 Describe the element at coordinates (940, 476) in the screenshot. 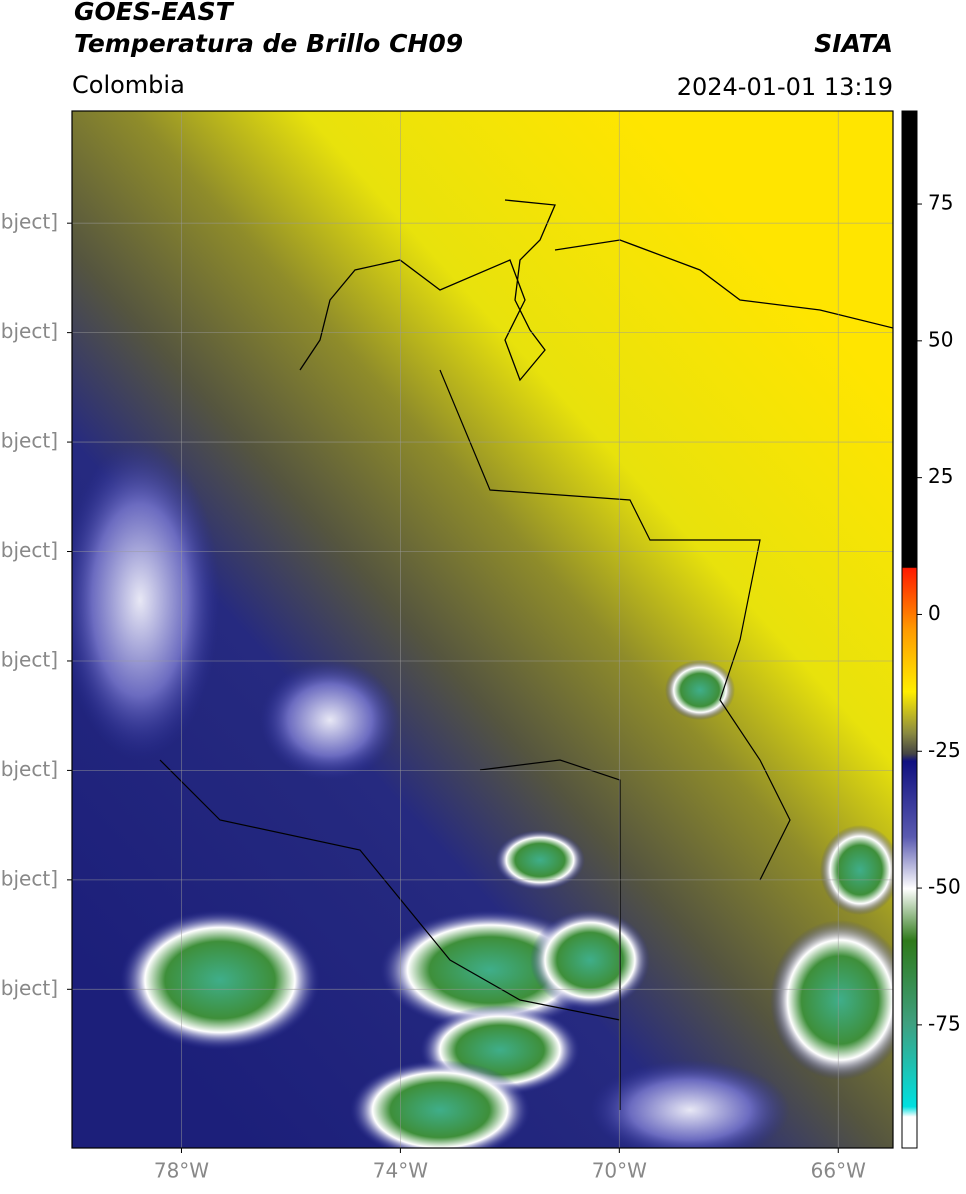

I see `colorbar-tick-label: 25` at that location.